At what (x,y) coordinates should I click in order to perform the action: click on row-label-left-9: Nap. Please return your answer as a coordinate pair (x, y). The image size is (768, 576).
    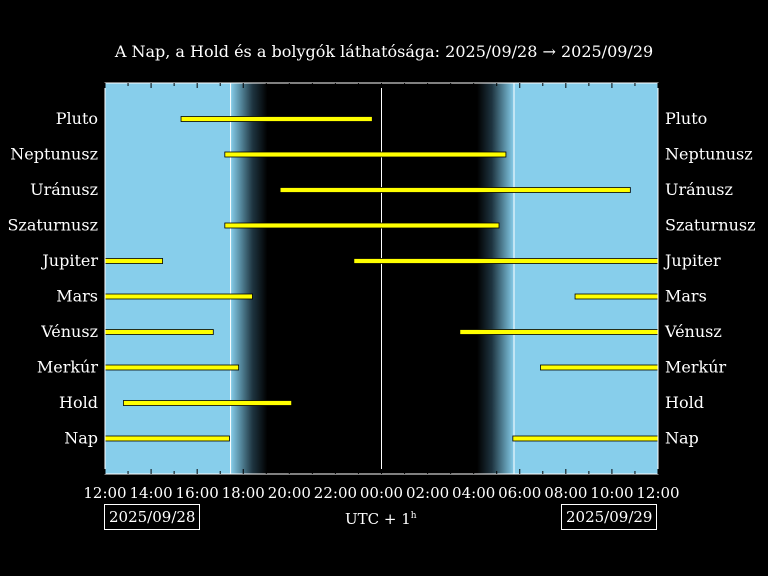
    Looking at the image, I should click on (81, 438).